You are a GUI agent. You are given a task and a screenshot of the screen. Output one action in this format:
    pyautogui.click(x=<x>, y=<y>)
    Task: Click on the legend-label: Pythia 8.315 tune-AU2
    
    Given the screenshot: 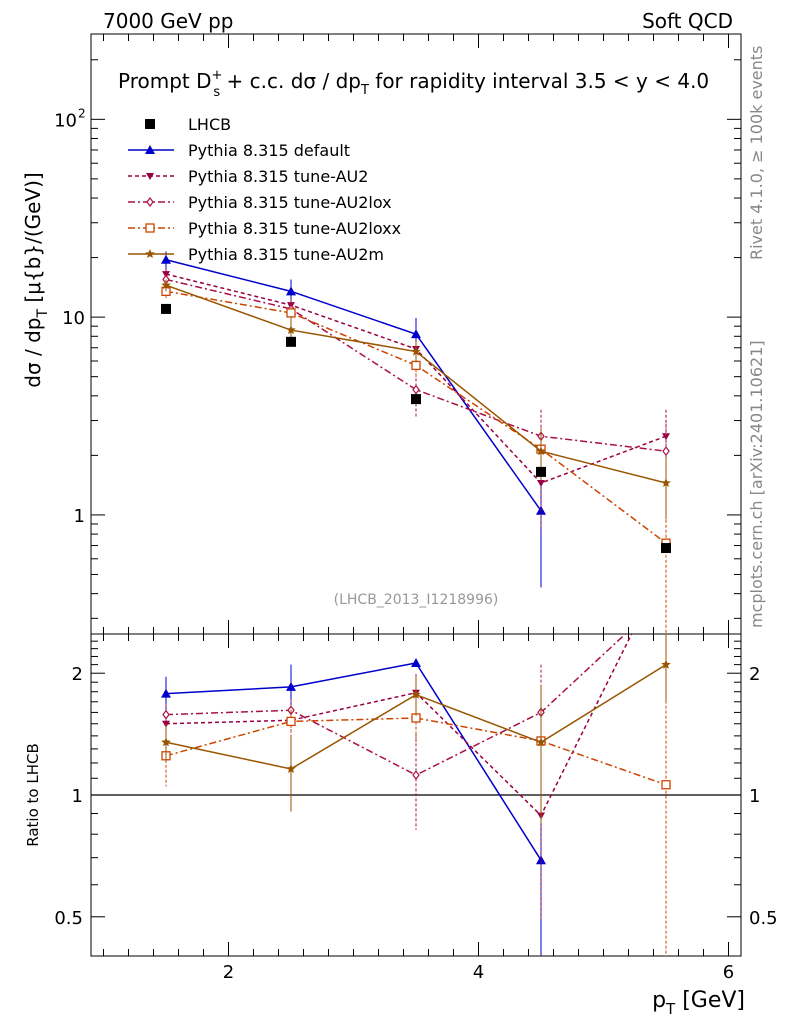 What is the action you would take?
    pyautogui.click(x=278, y=176)
    